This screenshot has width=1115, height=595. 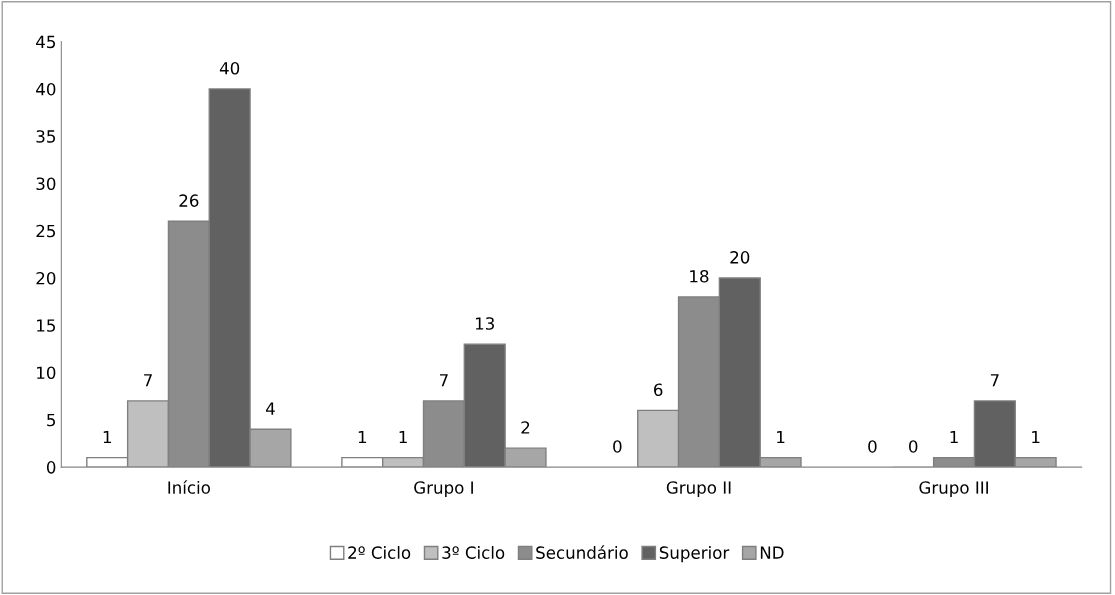 I want to click on legend-label: ND, so click(x=772, y=552).